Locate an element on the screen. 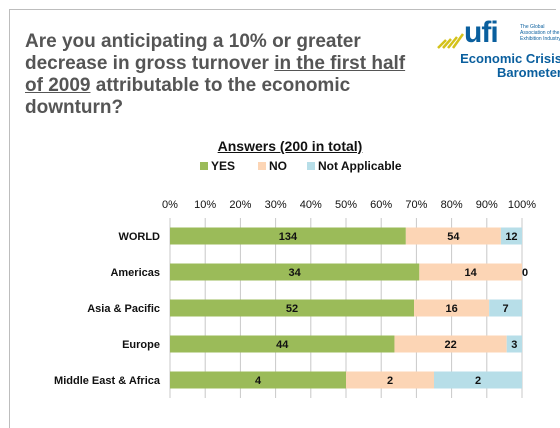 This screenshot has width=560, height=428. x-tick-label: 70% is located at coordinates (416, 205).